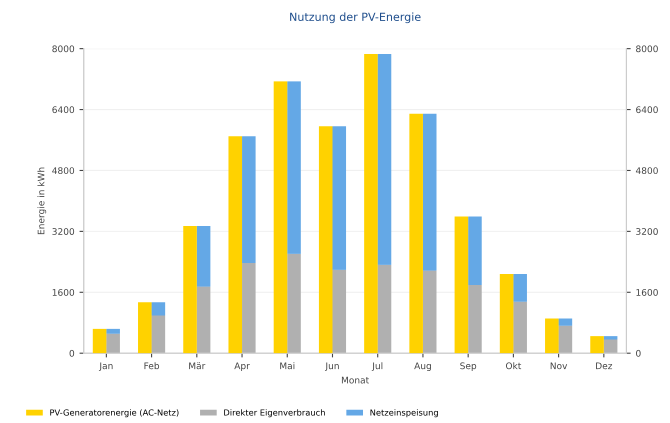  I want to click on y-axis-title: Energie in kWh, so click(41, 201).